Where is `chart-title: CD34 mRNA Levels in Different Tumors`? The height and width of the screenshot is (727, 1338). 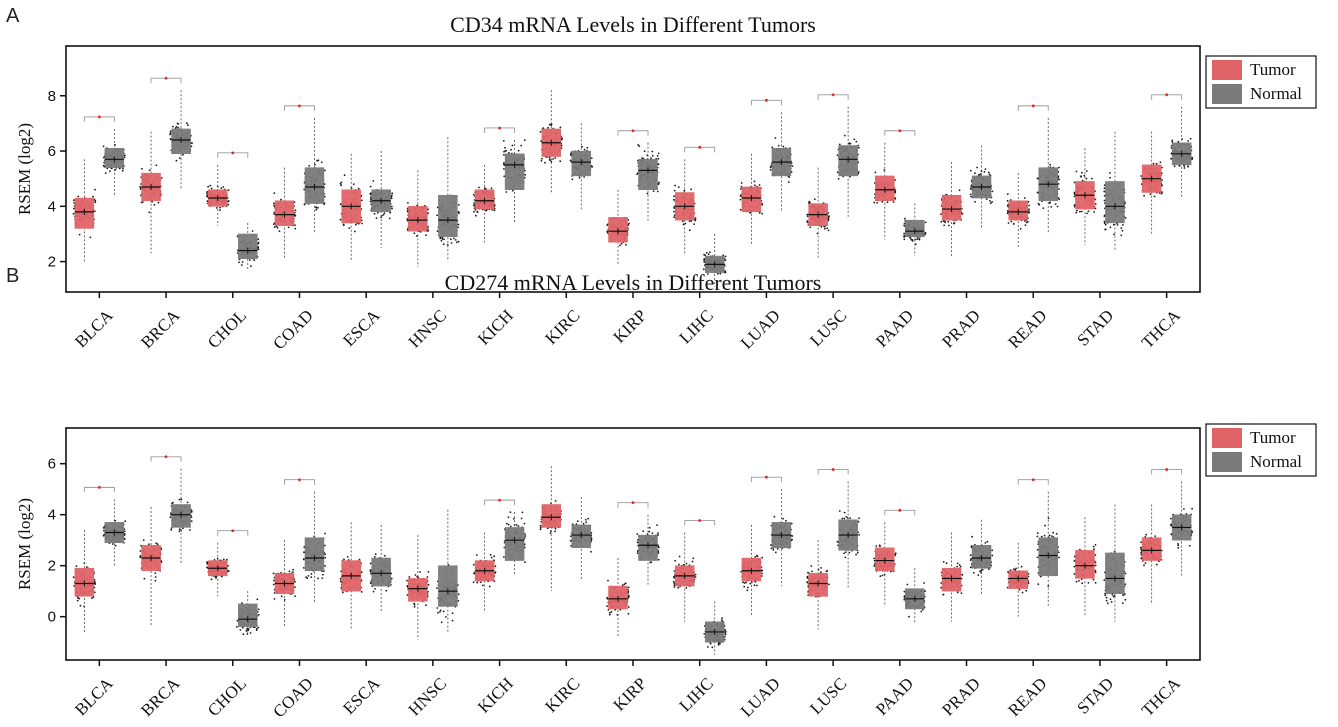
chart-title: CD34 mRNA Levels in Different Tumors is located at coordinates (633, 24).